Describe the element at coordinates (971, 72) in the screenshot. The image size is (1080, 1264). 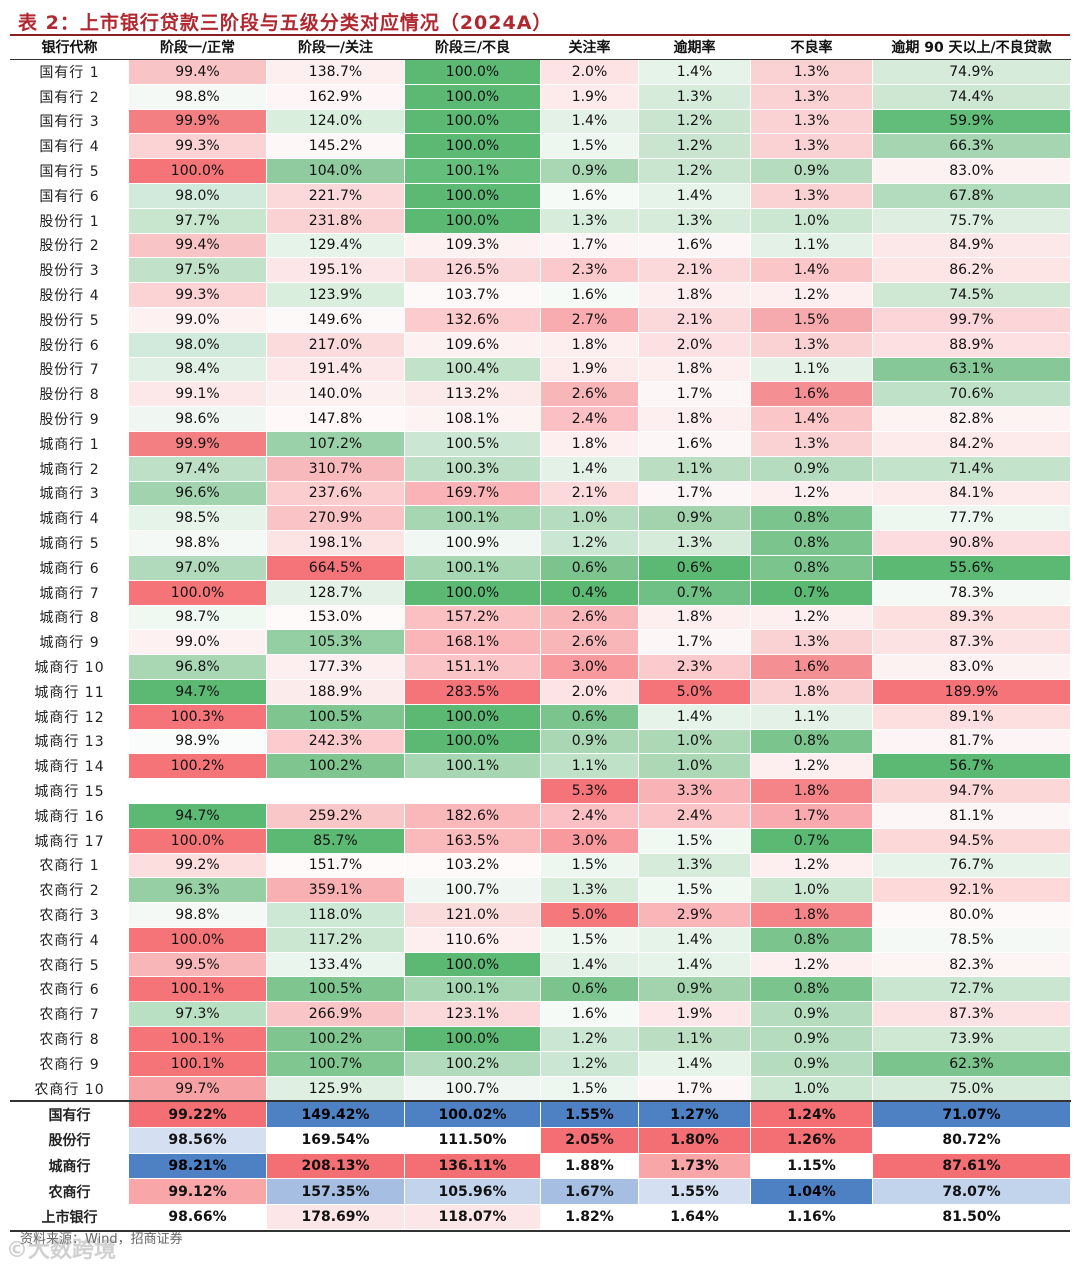
I see `value-cell: 74.9%` at that location.